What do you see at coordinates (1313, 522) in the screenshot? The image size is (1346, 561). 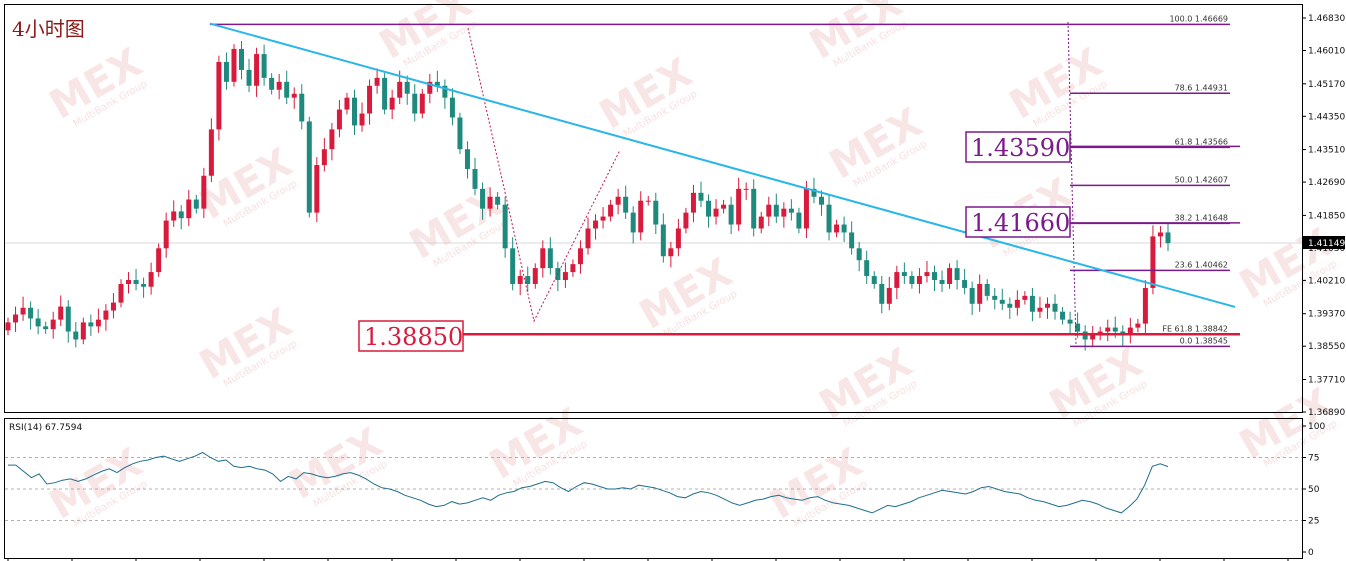 I see `rsi-tick-label: 25` at bounding box center [1313, 522].